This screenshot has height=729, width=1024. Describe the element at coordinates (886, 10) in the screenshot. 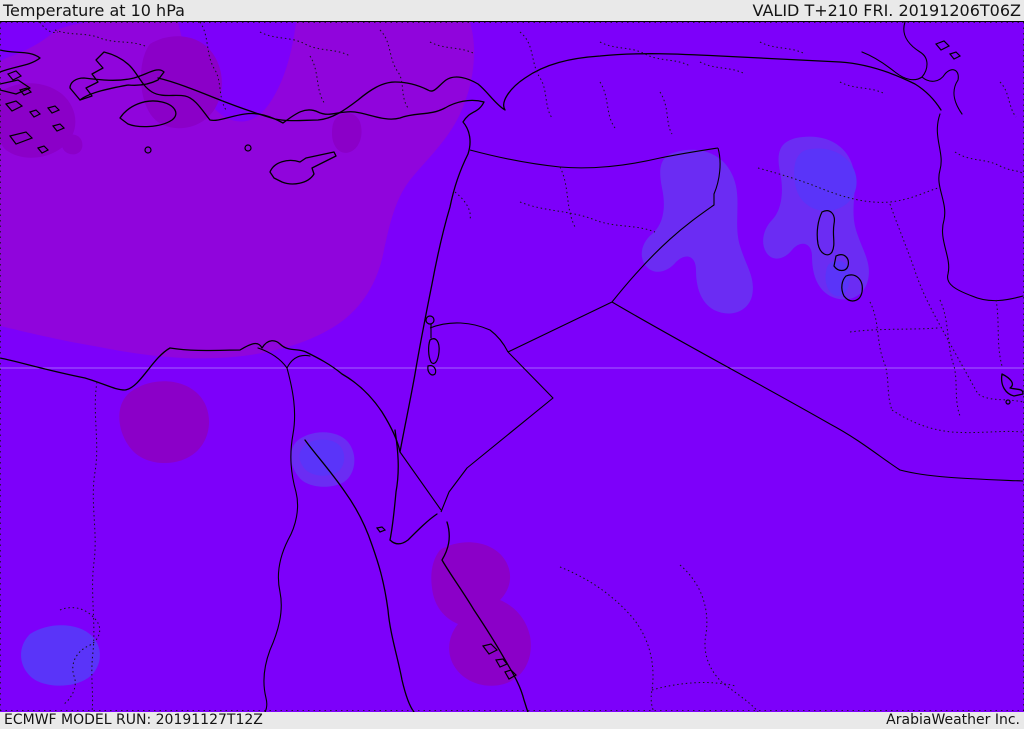

I see `valid-time-label: VALID T+210 FRI. 20191206T06Z` at that location.